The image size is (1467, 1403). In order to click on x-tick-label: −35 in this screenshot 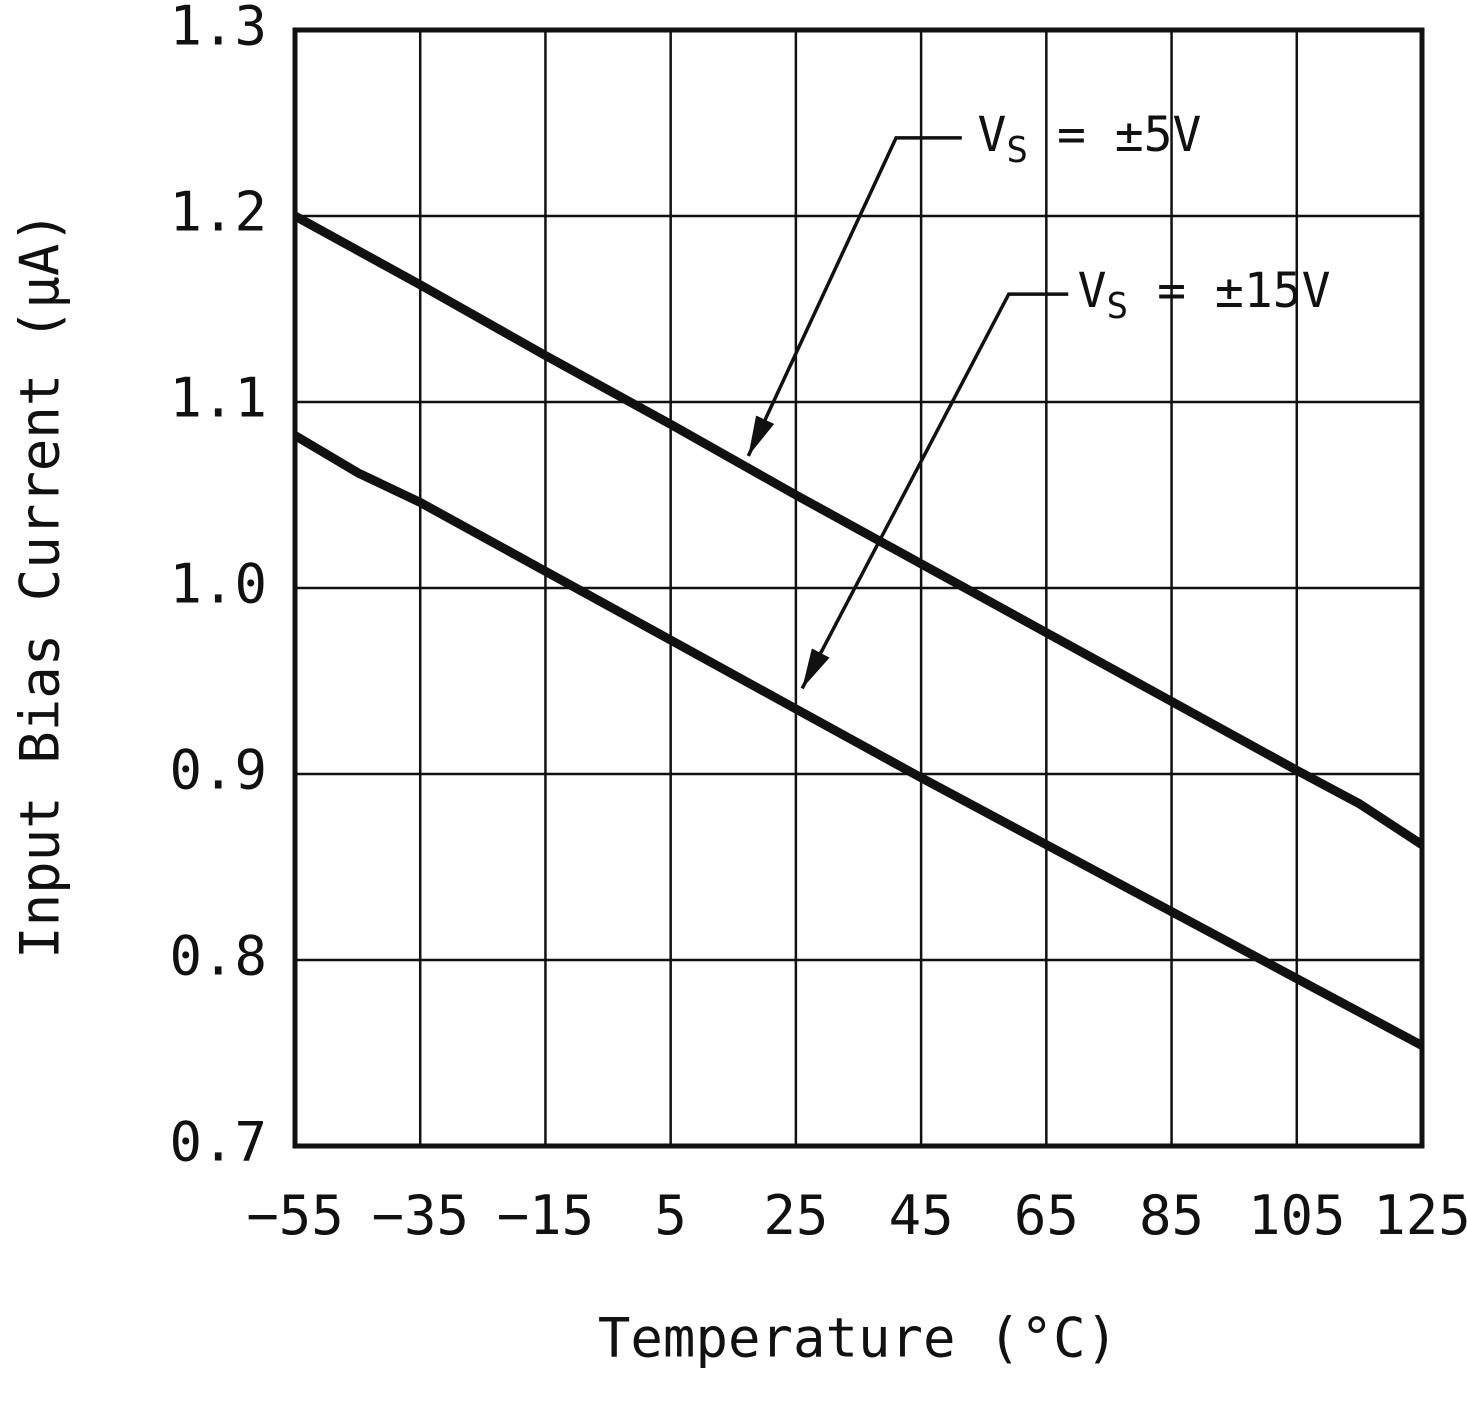, I will do `click(420, 1215)`.